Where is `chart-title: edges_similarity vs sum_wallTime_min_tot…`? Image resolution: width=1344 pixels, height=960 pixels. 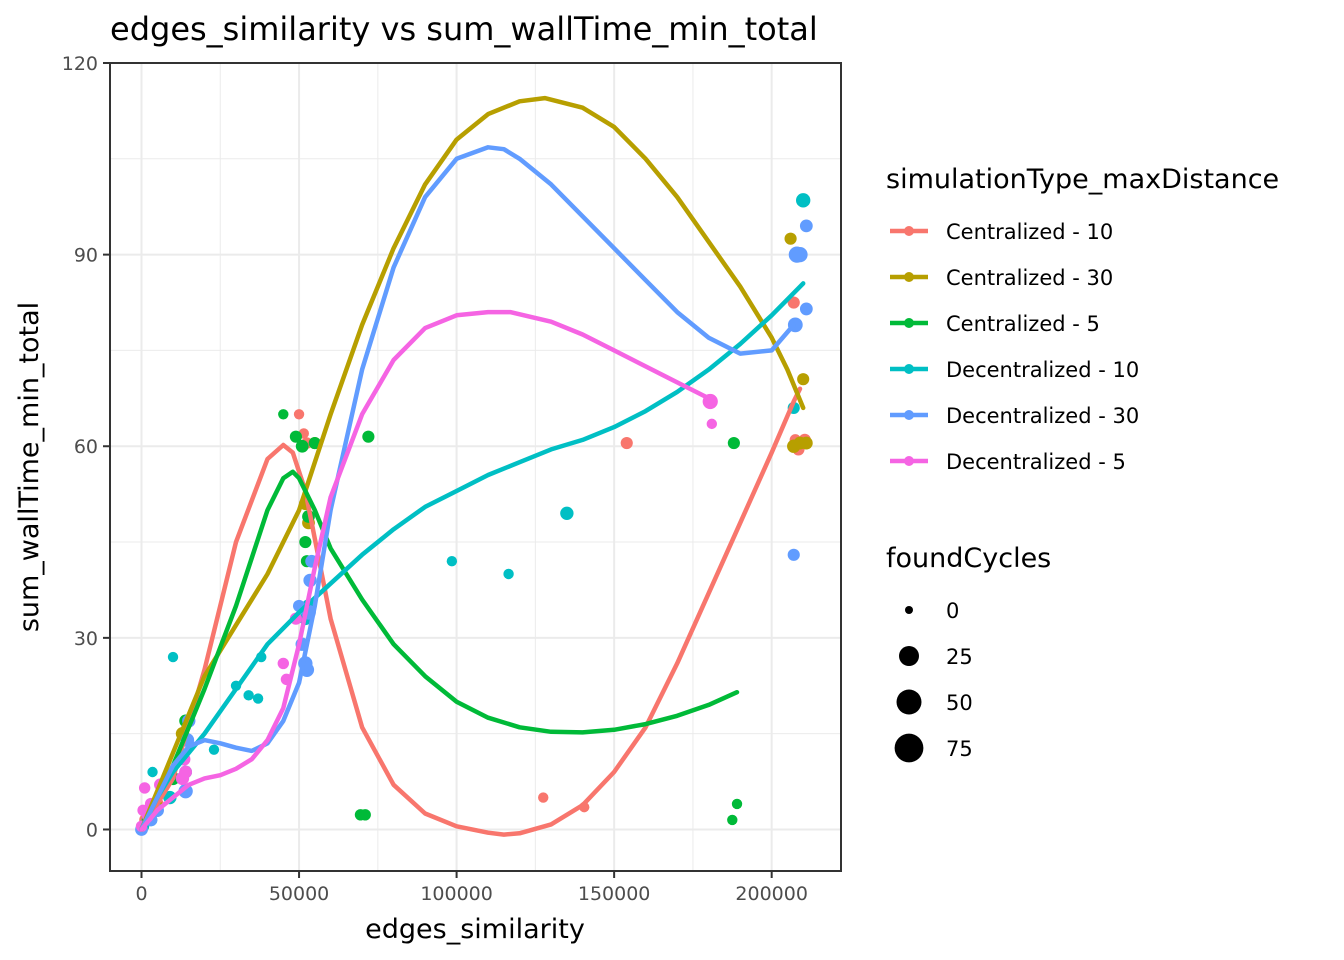
chart-title: edges_similarity vs sum_wallTime_min_tot… is located at coordinates (464, 29).